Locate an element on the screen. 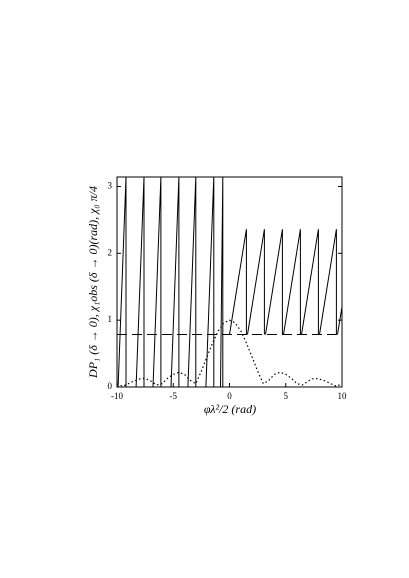  y-axis-label: DP₁ (δ → 0), χ₁obs (δ → 0)(rad), χ₀ π/4 is located at coordinates (93, 282).